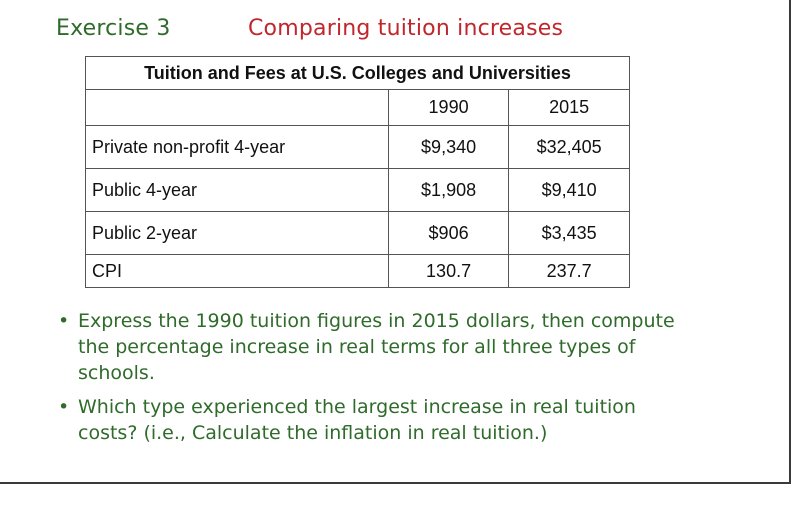 The height and width of the screenshot is (530, 806). What do you see at coordinates (569, 107) in the screenshot?
I see `header-2015: 2015` at bounding box center [569, 107].